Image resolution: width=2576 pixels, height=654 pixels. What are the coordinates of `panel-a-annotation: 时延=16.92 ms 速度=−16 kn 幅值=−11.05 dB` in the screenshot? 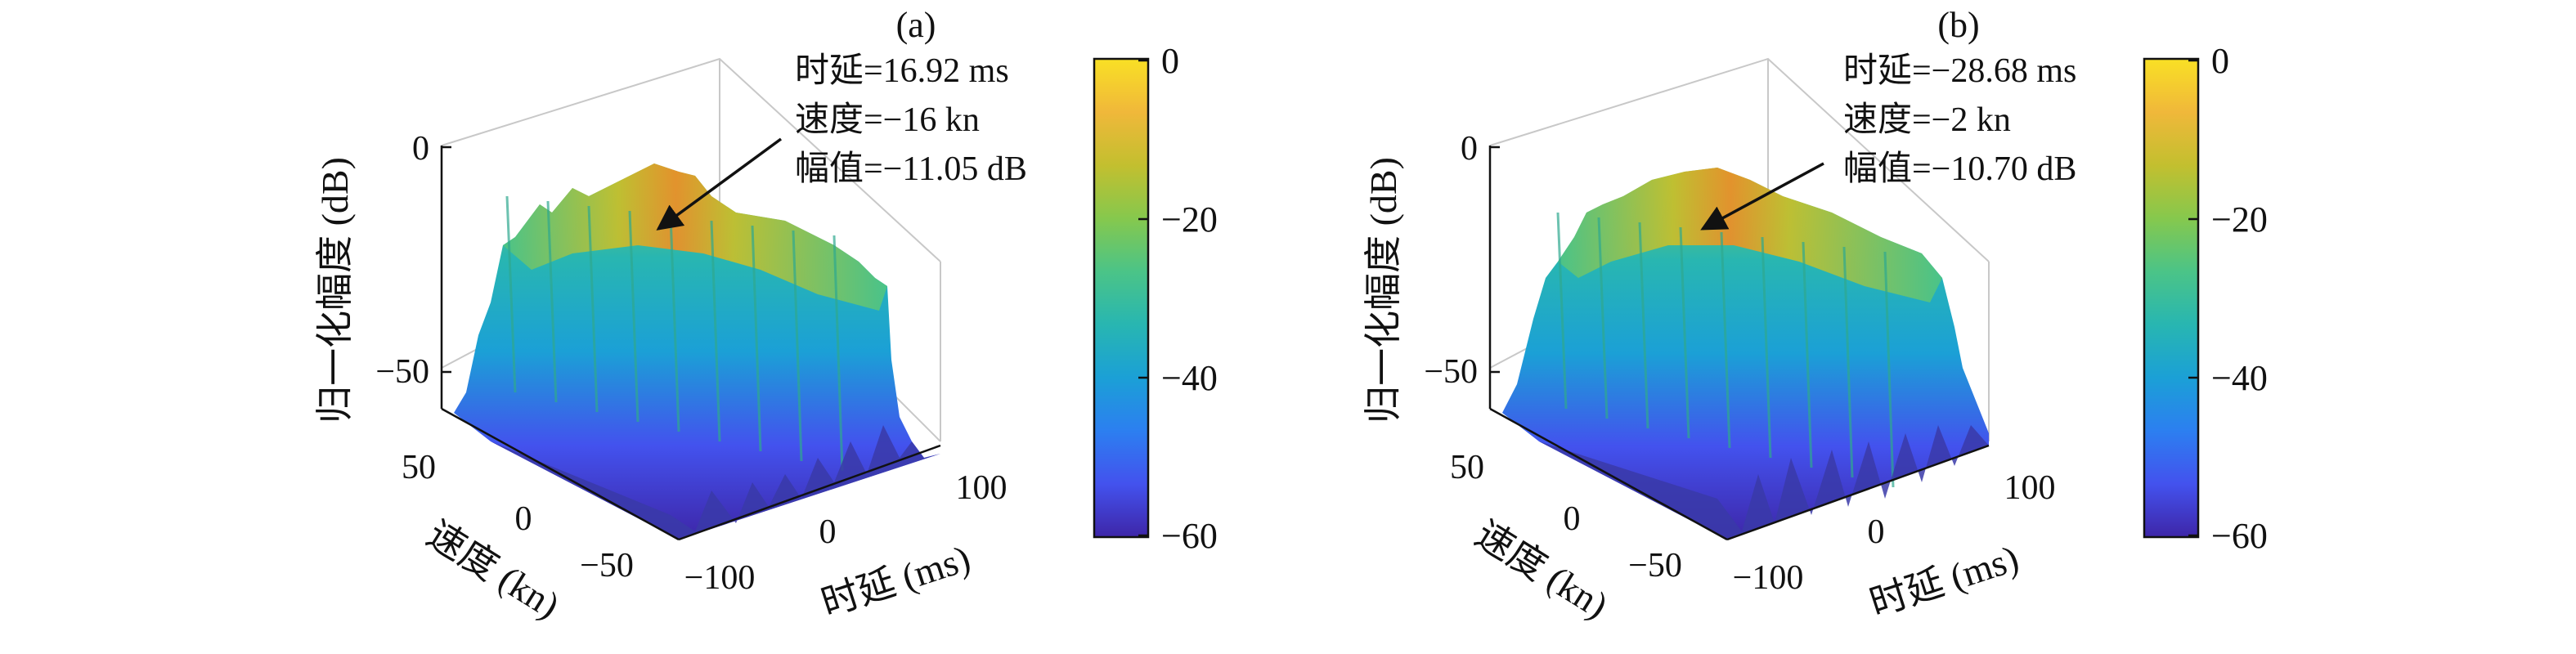 It's located at (911, 120).